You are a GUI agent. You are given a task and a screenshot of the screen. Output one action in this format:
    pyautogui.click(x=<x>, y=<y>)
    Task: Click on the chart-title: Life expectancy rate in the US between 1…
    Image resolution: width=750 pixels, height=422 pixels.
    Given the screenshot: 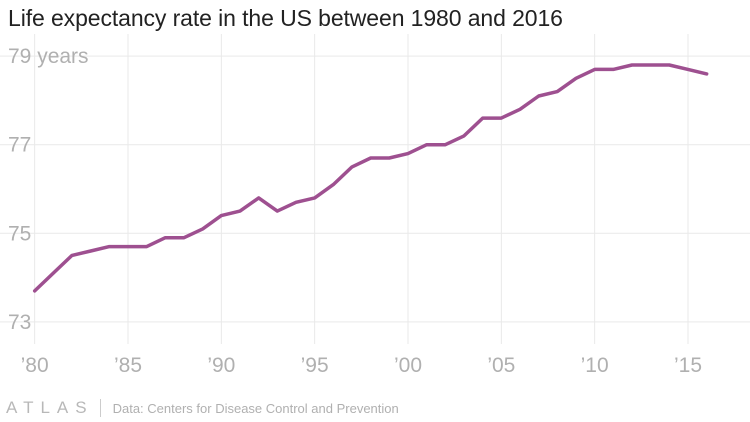 What is the action you would take?
    pyautogui.click(x=285, y=18)
    